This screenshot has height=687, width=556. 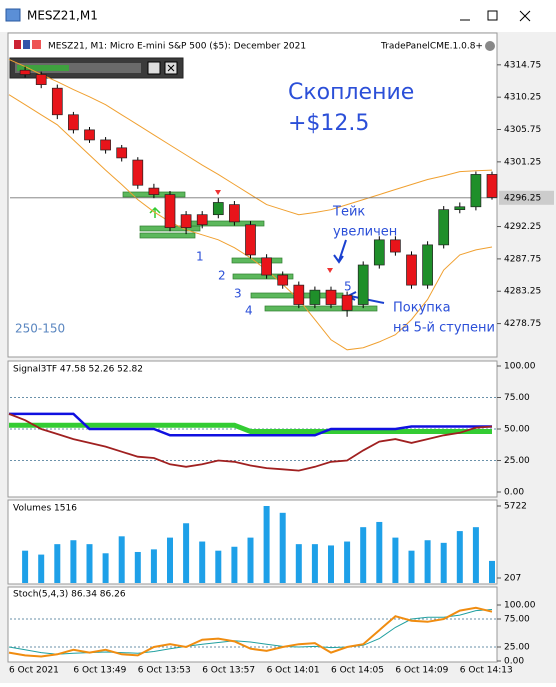 I want to click on y-tick-label: 25.00, so click(x=517, y=461).